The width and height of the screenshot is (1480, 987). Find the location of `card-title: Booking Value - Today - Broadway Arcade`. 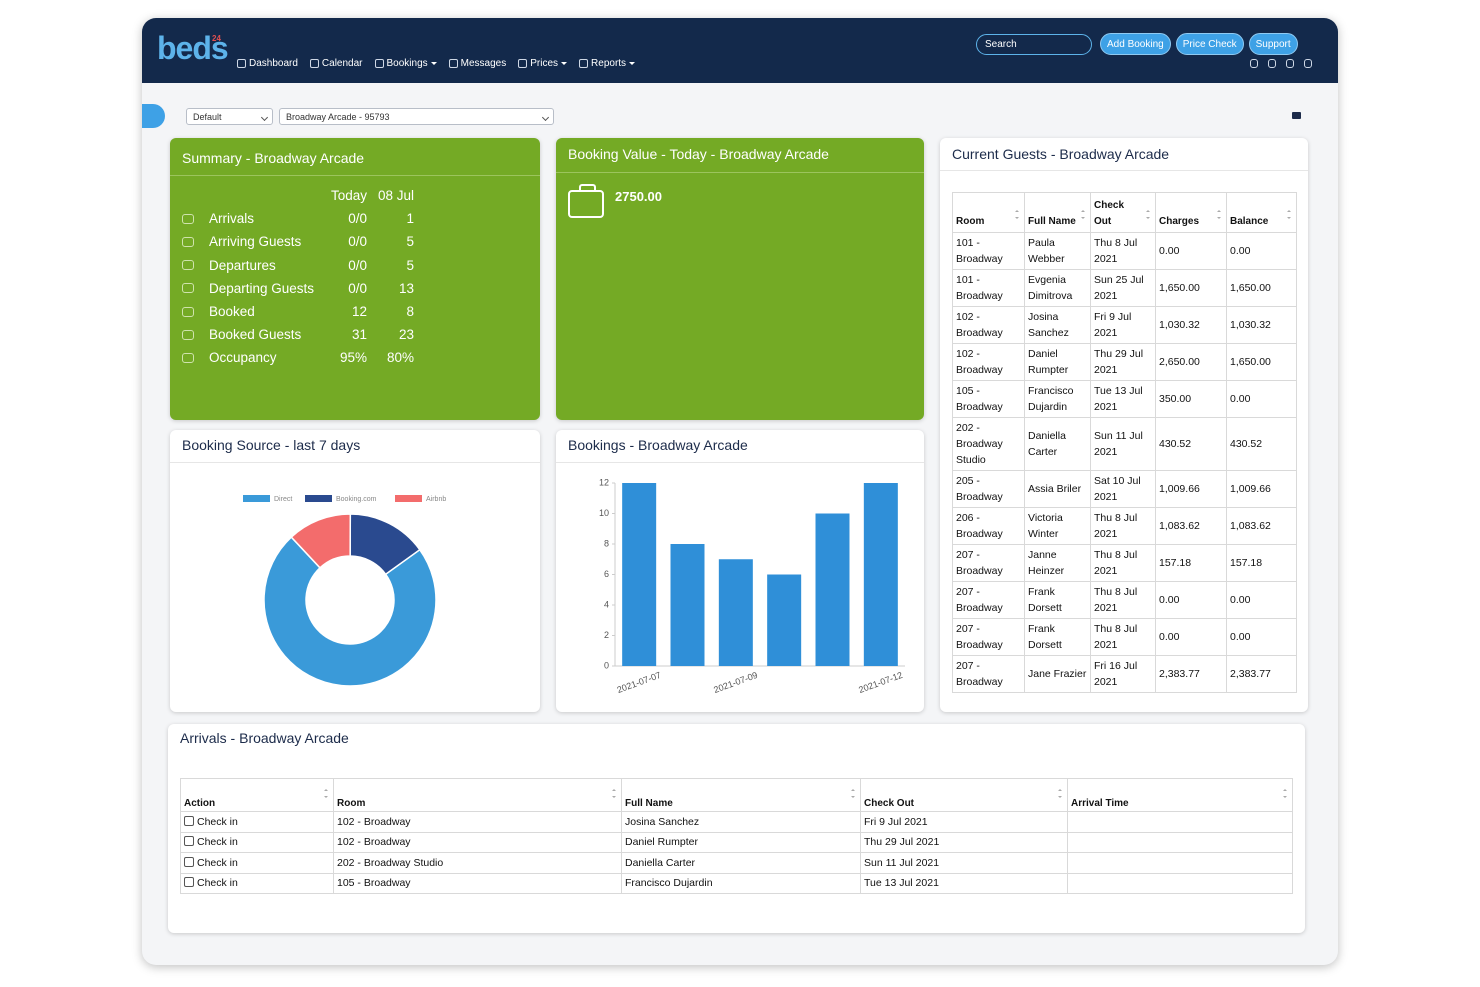

card-title: Booking Value - Today - Broadway Arcade is located at coordinates (698, 154).